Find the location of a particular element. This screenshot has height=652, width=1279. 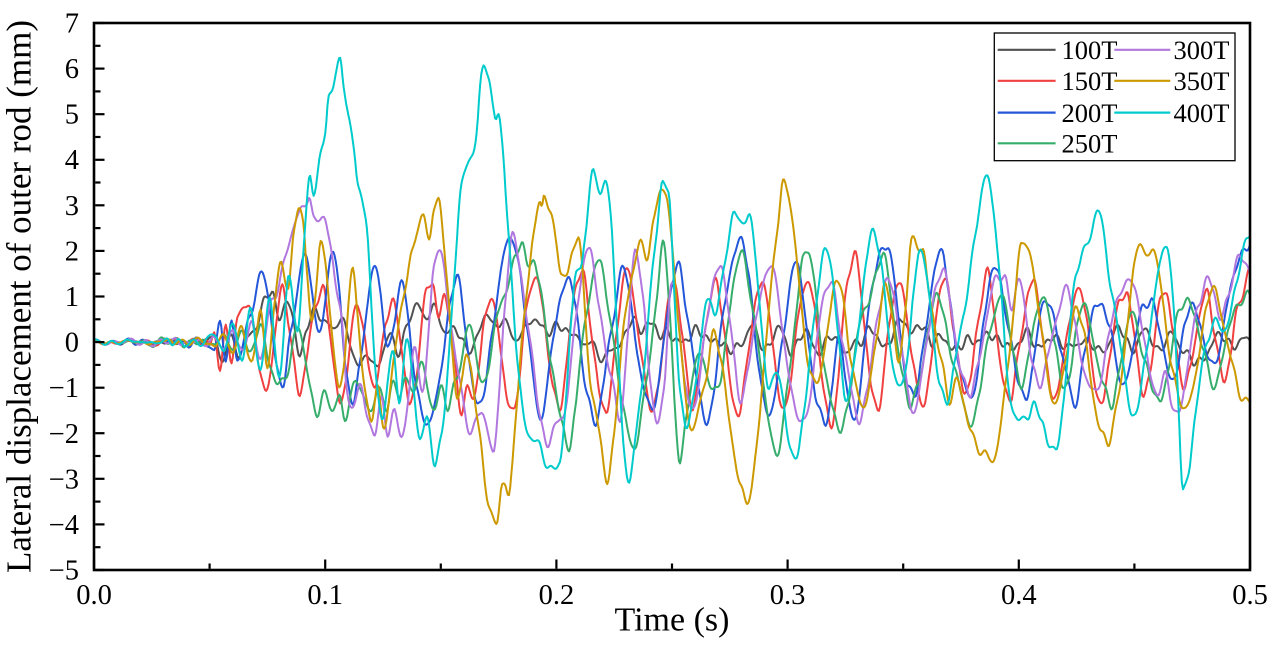

svg-text: Time (s) is located at coordinates (672, 620).